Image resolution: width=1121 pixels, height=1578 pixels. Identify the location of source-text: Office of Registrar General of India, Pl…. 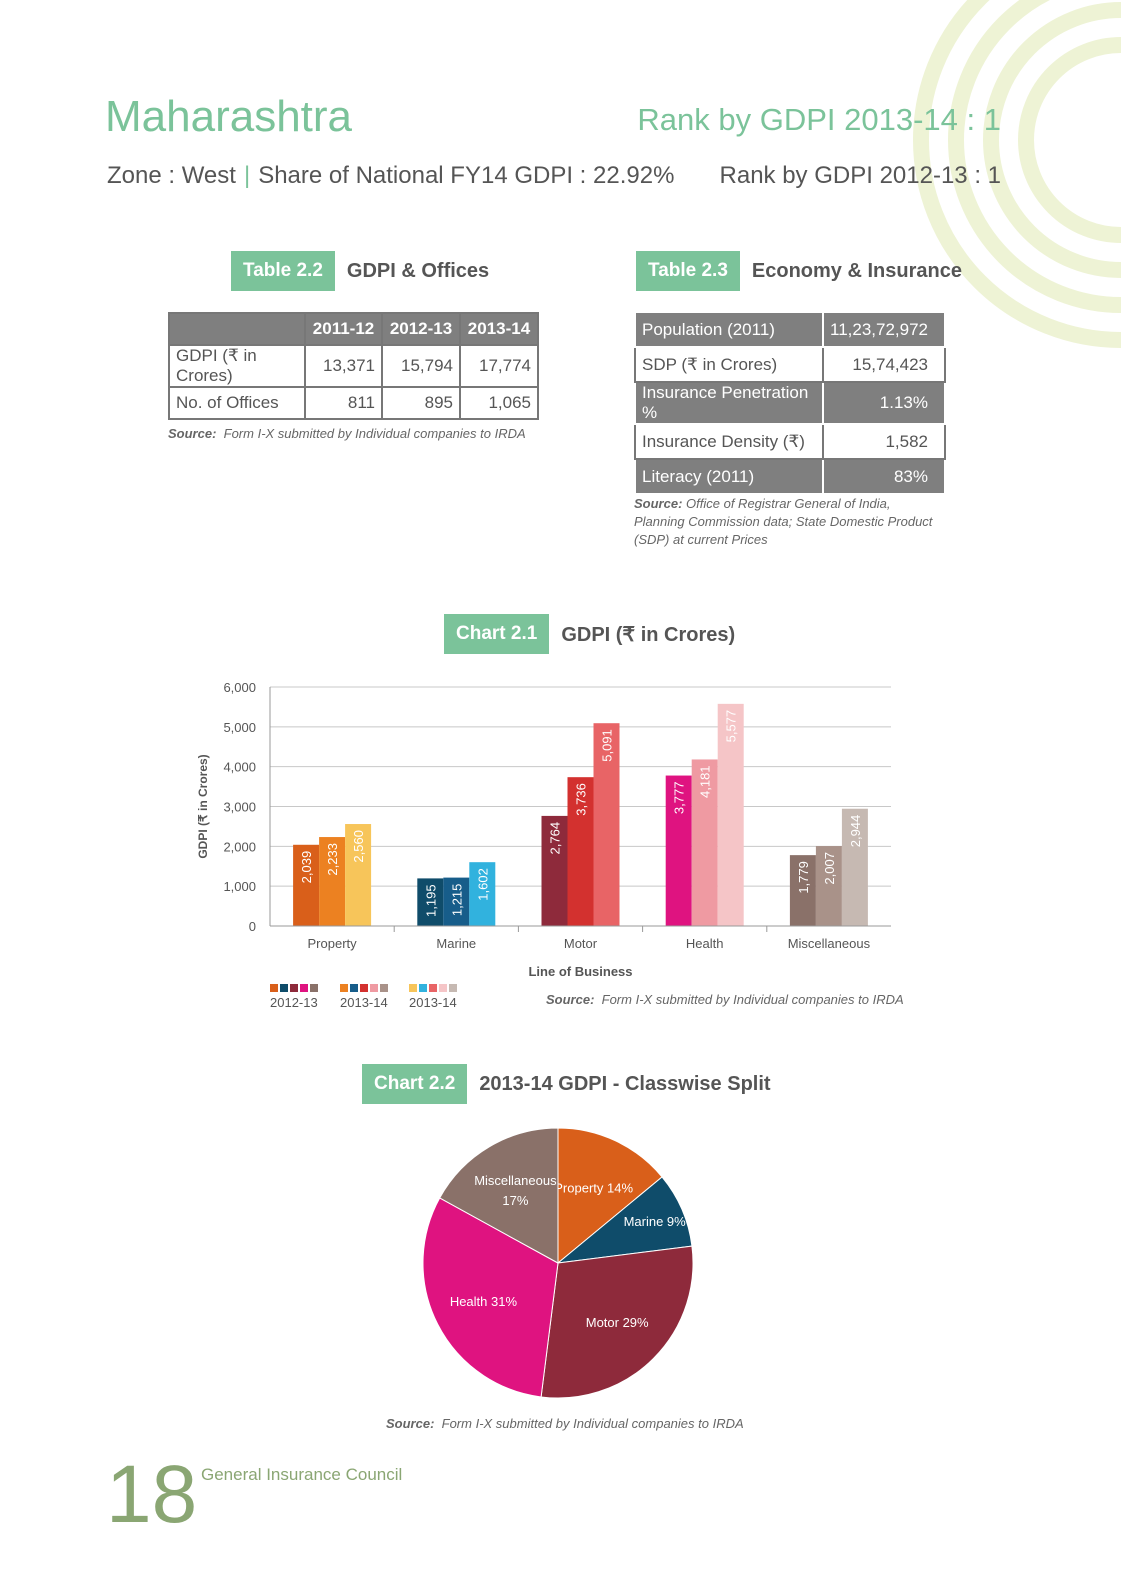
(783, 521).